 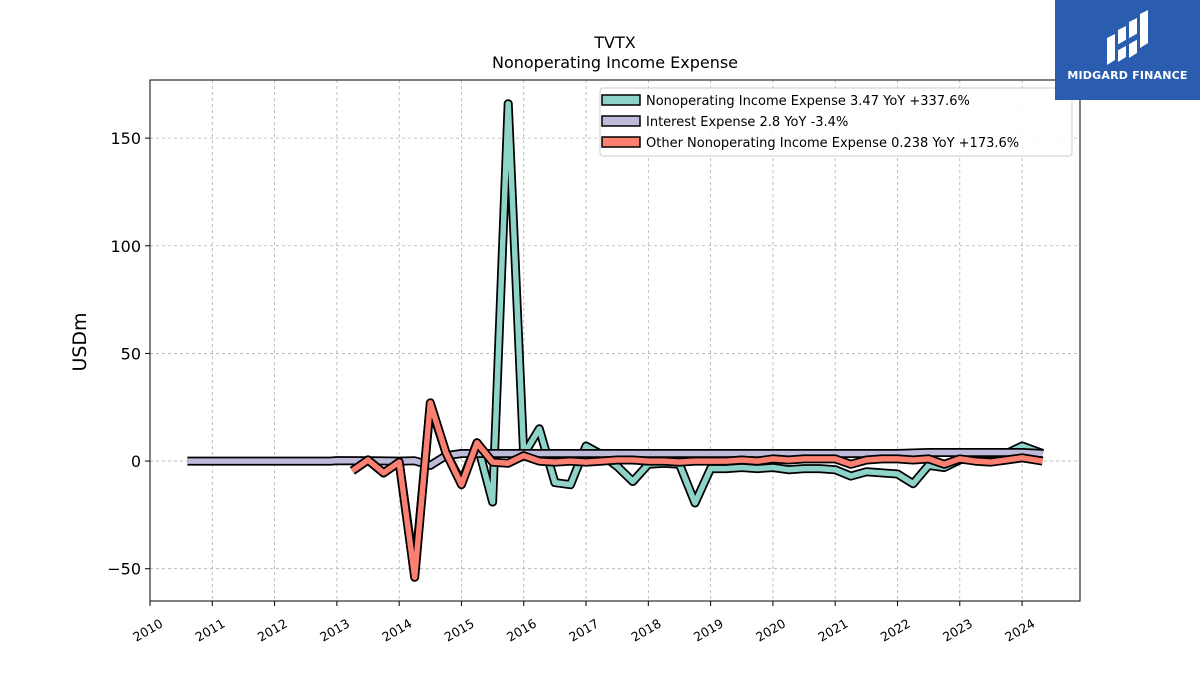 I want to click on x-tick-label: 2014, so click(x=396, y=630).